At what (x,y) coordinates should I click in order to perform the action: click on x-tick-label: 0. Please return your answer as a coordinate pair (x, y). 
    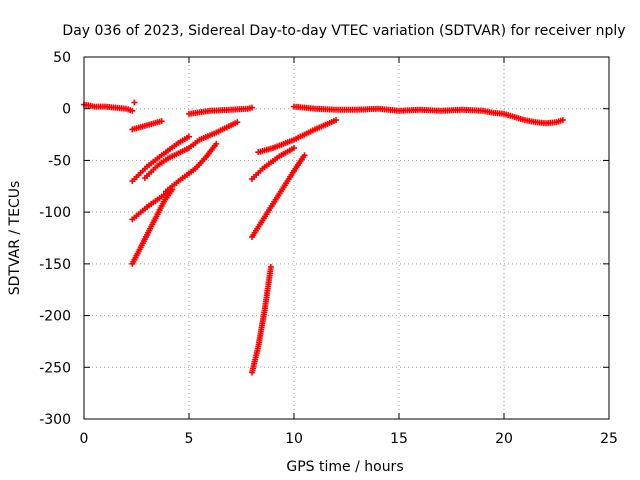
    Looking at the image, I should click on (84, 439).